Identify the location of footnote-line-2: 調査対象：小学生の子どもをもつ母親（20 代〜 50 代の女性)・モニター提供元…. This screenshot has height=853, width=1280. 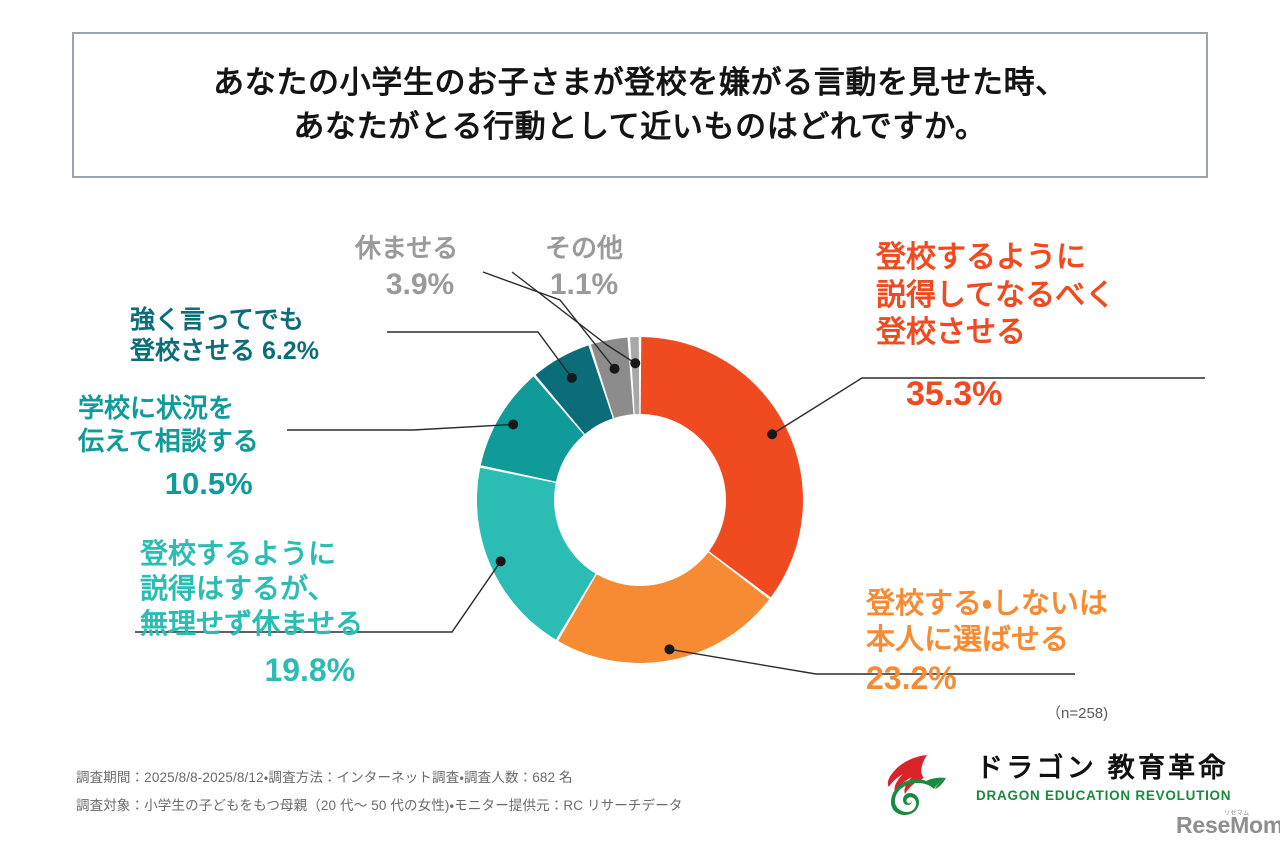
(379, 805).